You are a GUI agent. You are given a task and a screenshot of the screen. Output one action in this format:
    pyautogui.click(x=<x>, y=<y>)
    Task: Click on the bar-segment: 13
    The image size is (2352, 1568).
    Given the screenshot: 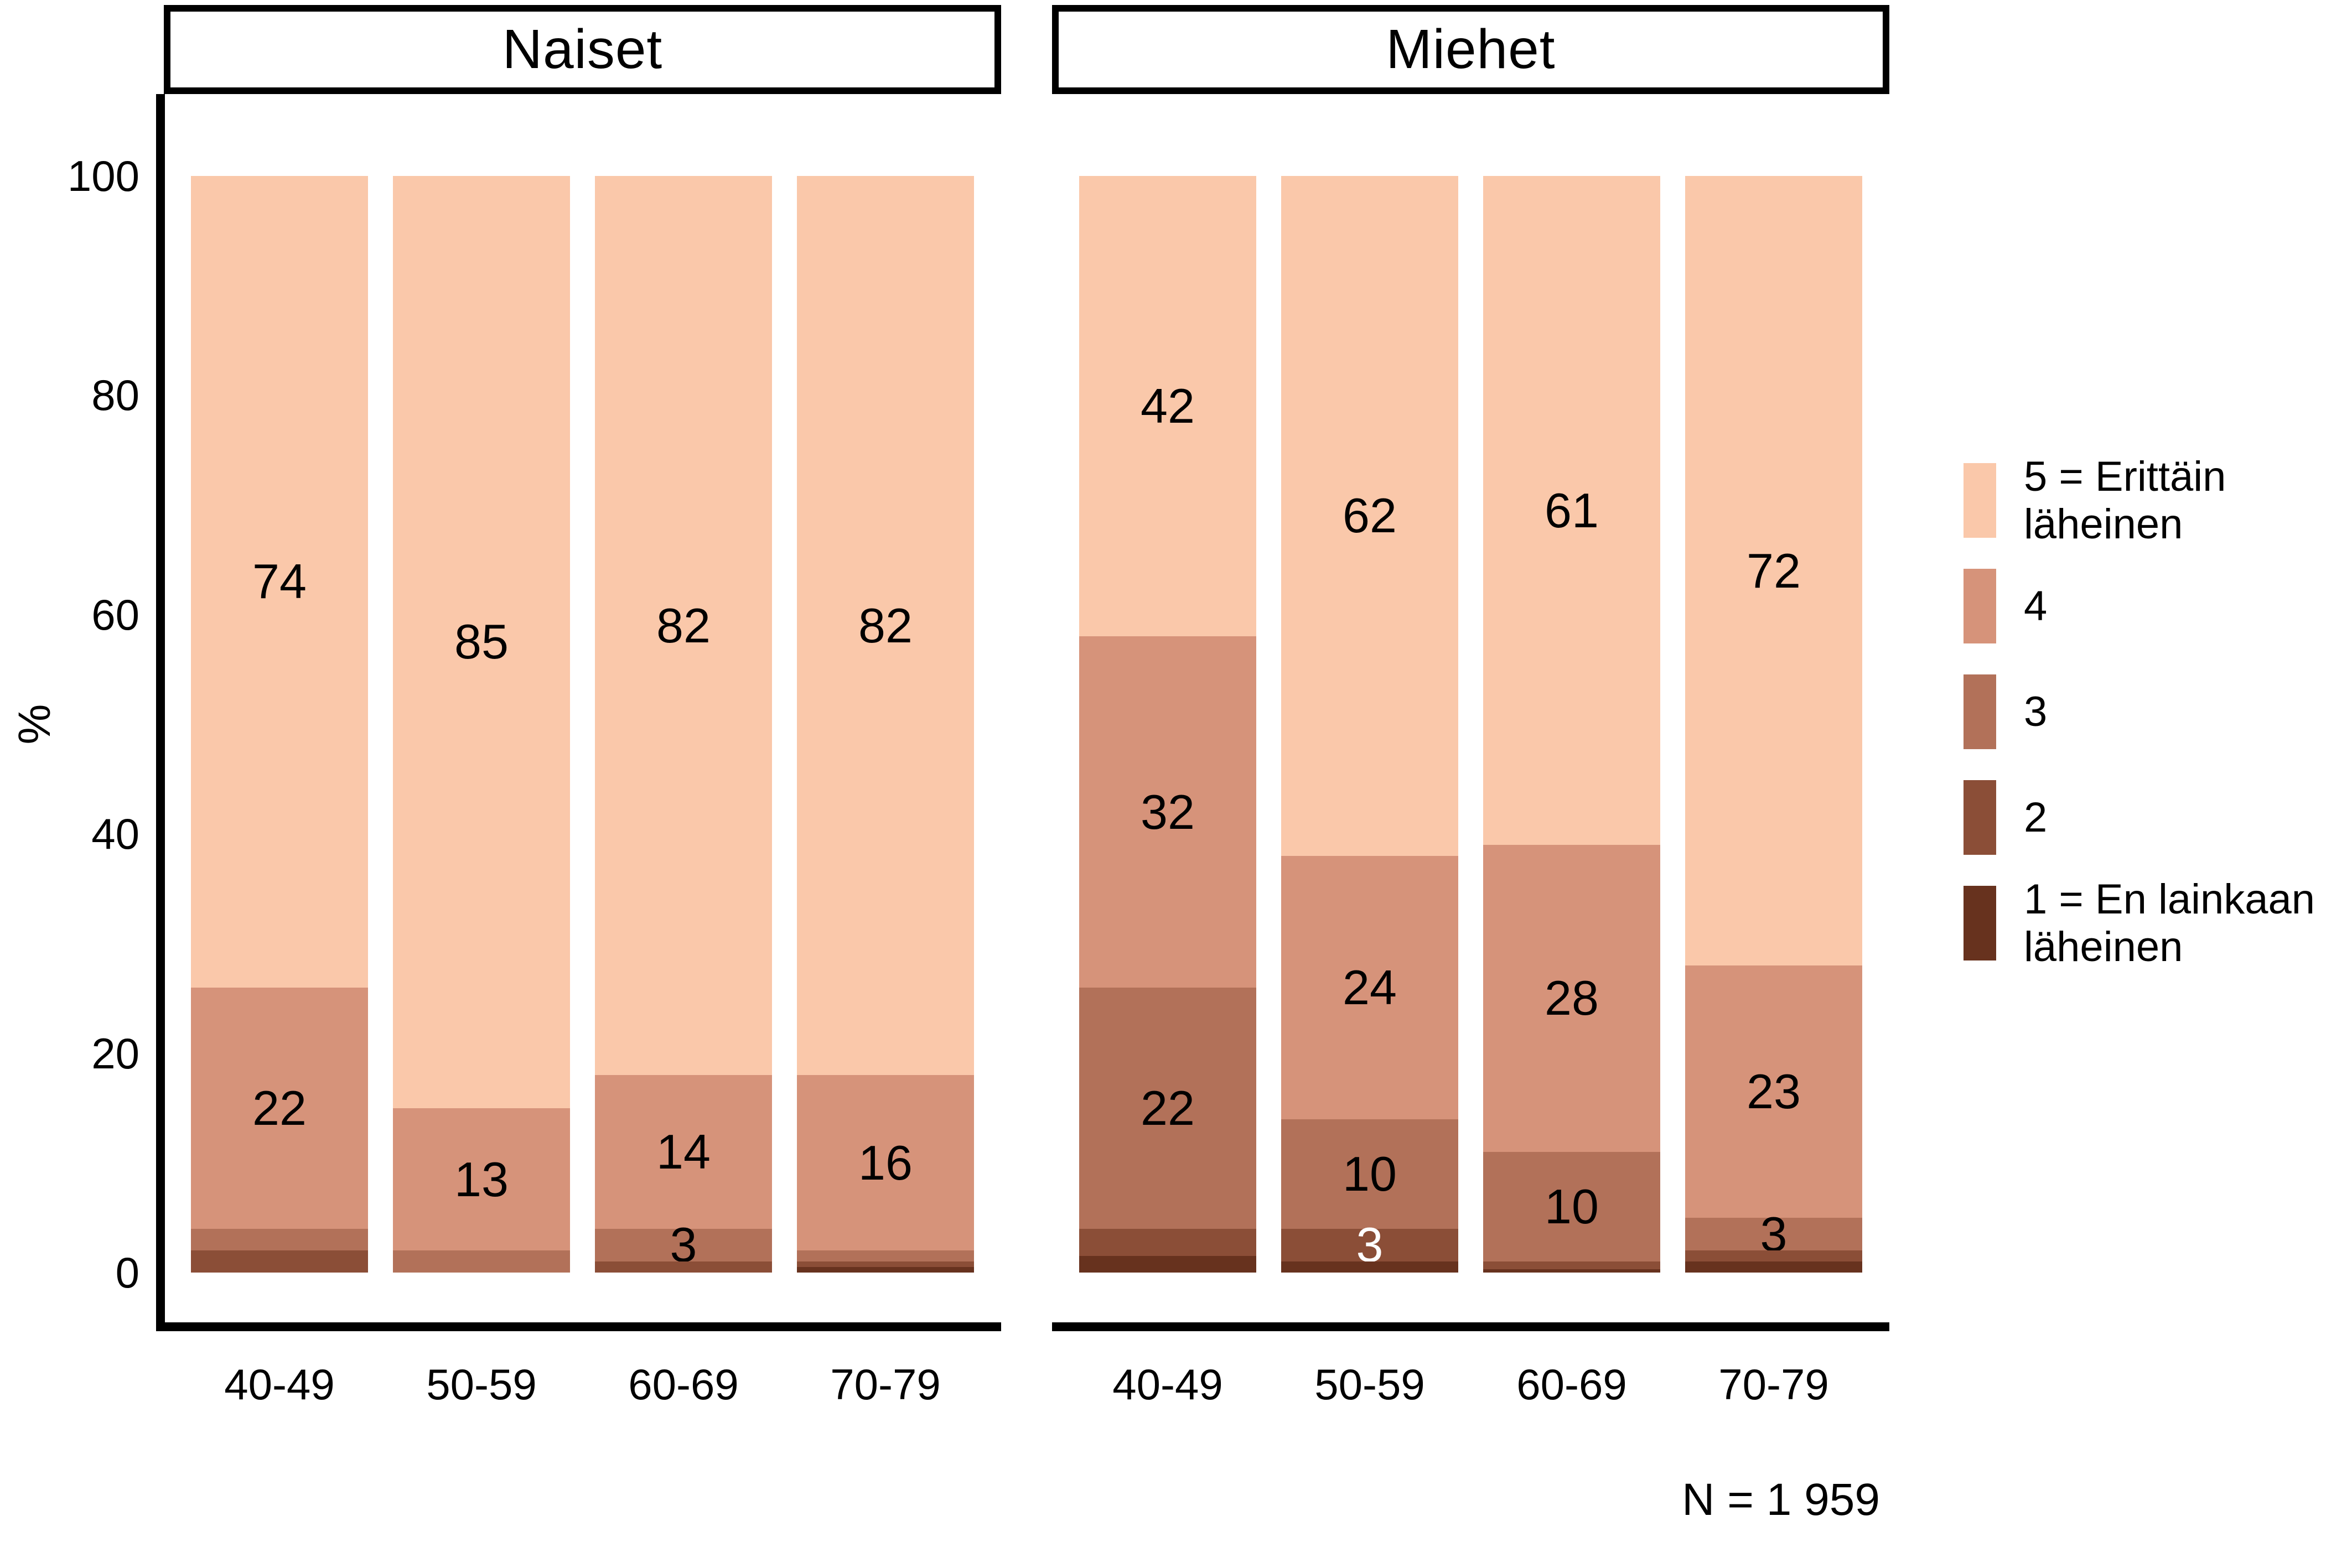 What is the action you would take?
    pyautogui.click(x=481, y=1180)
    